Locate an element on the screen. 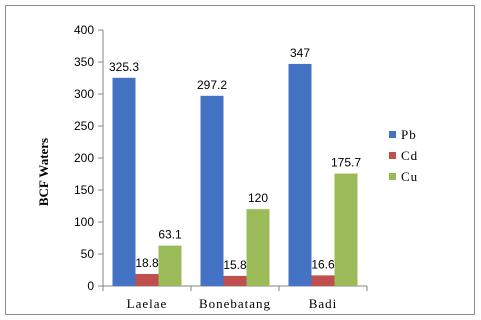  y-ticks: 0 50 100 150 200 250 300 350 400 is located at coordinates (88, 158).